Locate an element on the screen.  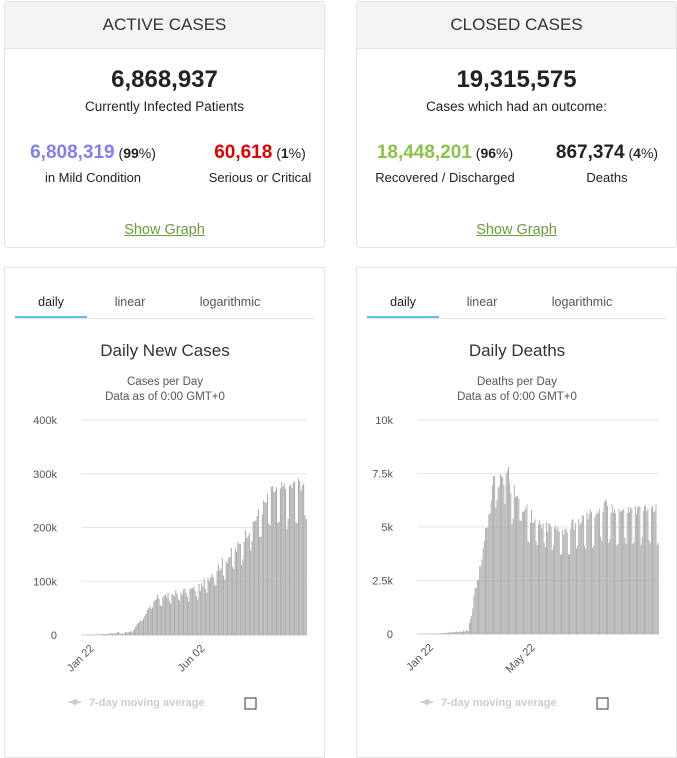
legend-label: 7-day moving average is located at coordinates (499, 703).